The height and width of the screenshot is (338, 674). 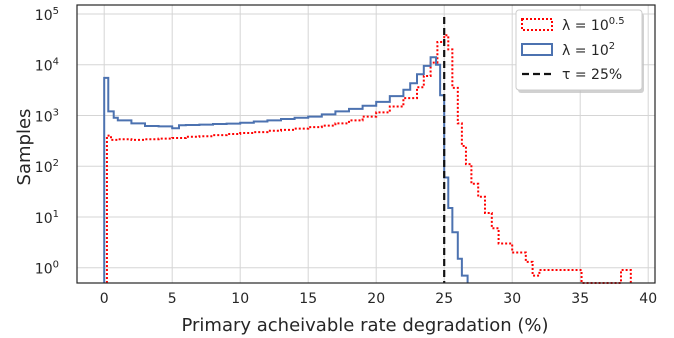 What do you see at coordinates (240, 299) in the screenshot?
I see `x-tick-label: 10` at bounding box center [240, 299].